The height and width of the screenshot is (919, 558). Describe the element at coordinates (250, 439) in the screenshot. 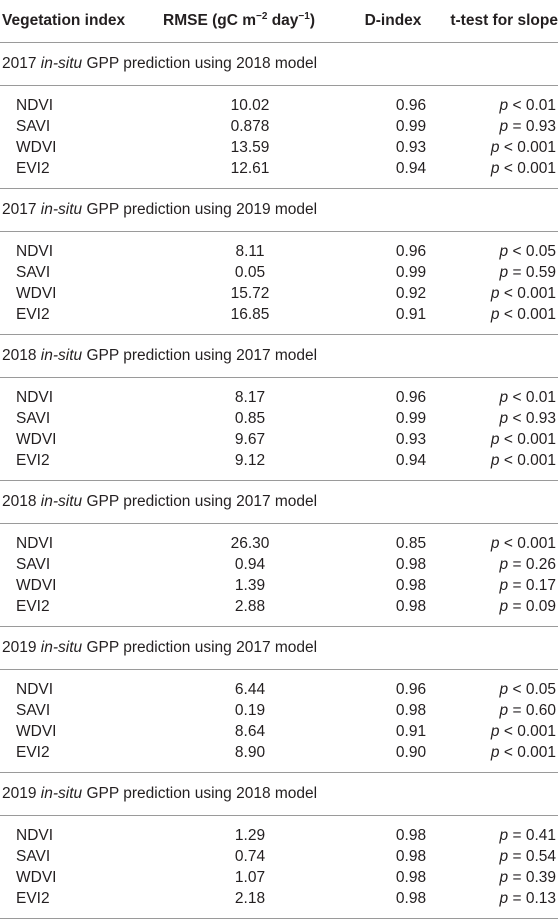

I see `rmse-cell: 9.67` at that location.